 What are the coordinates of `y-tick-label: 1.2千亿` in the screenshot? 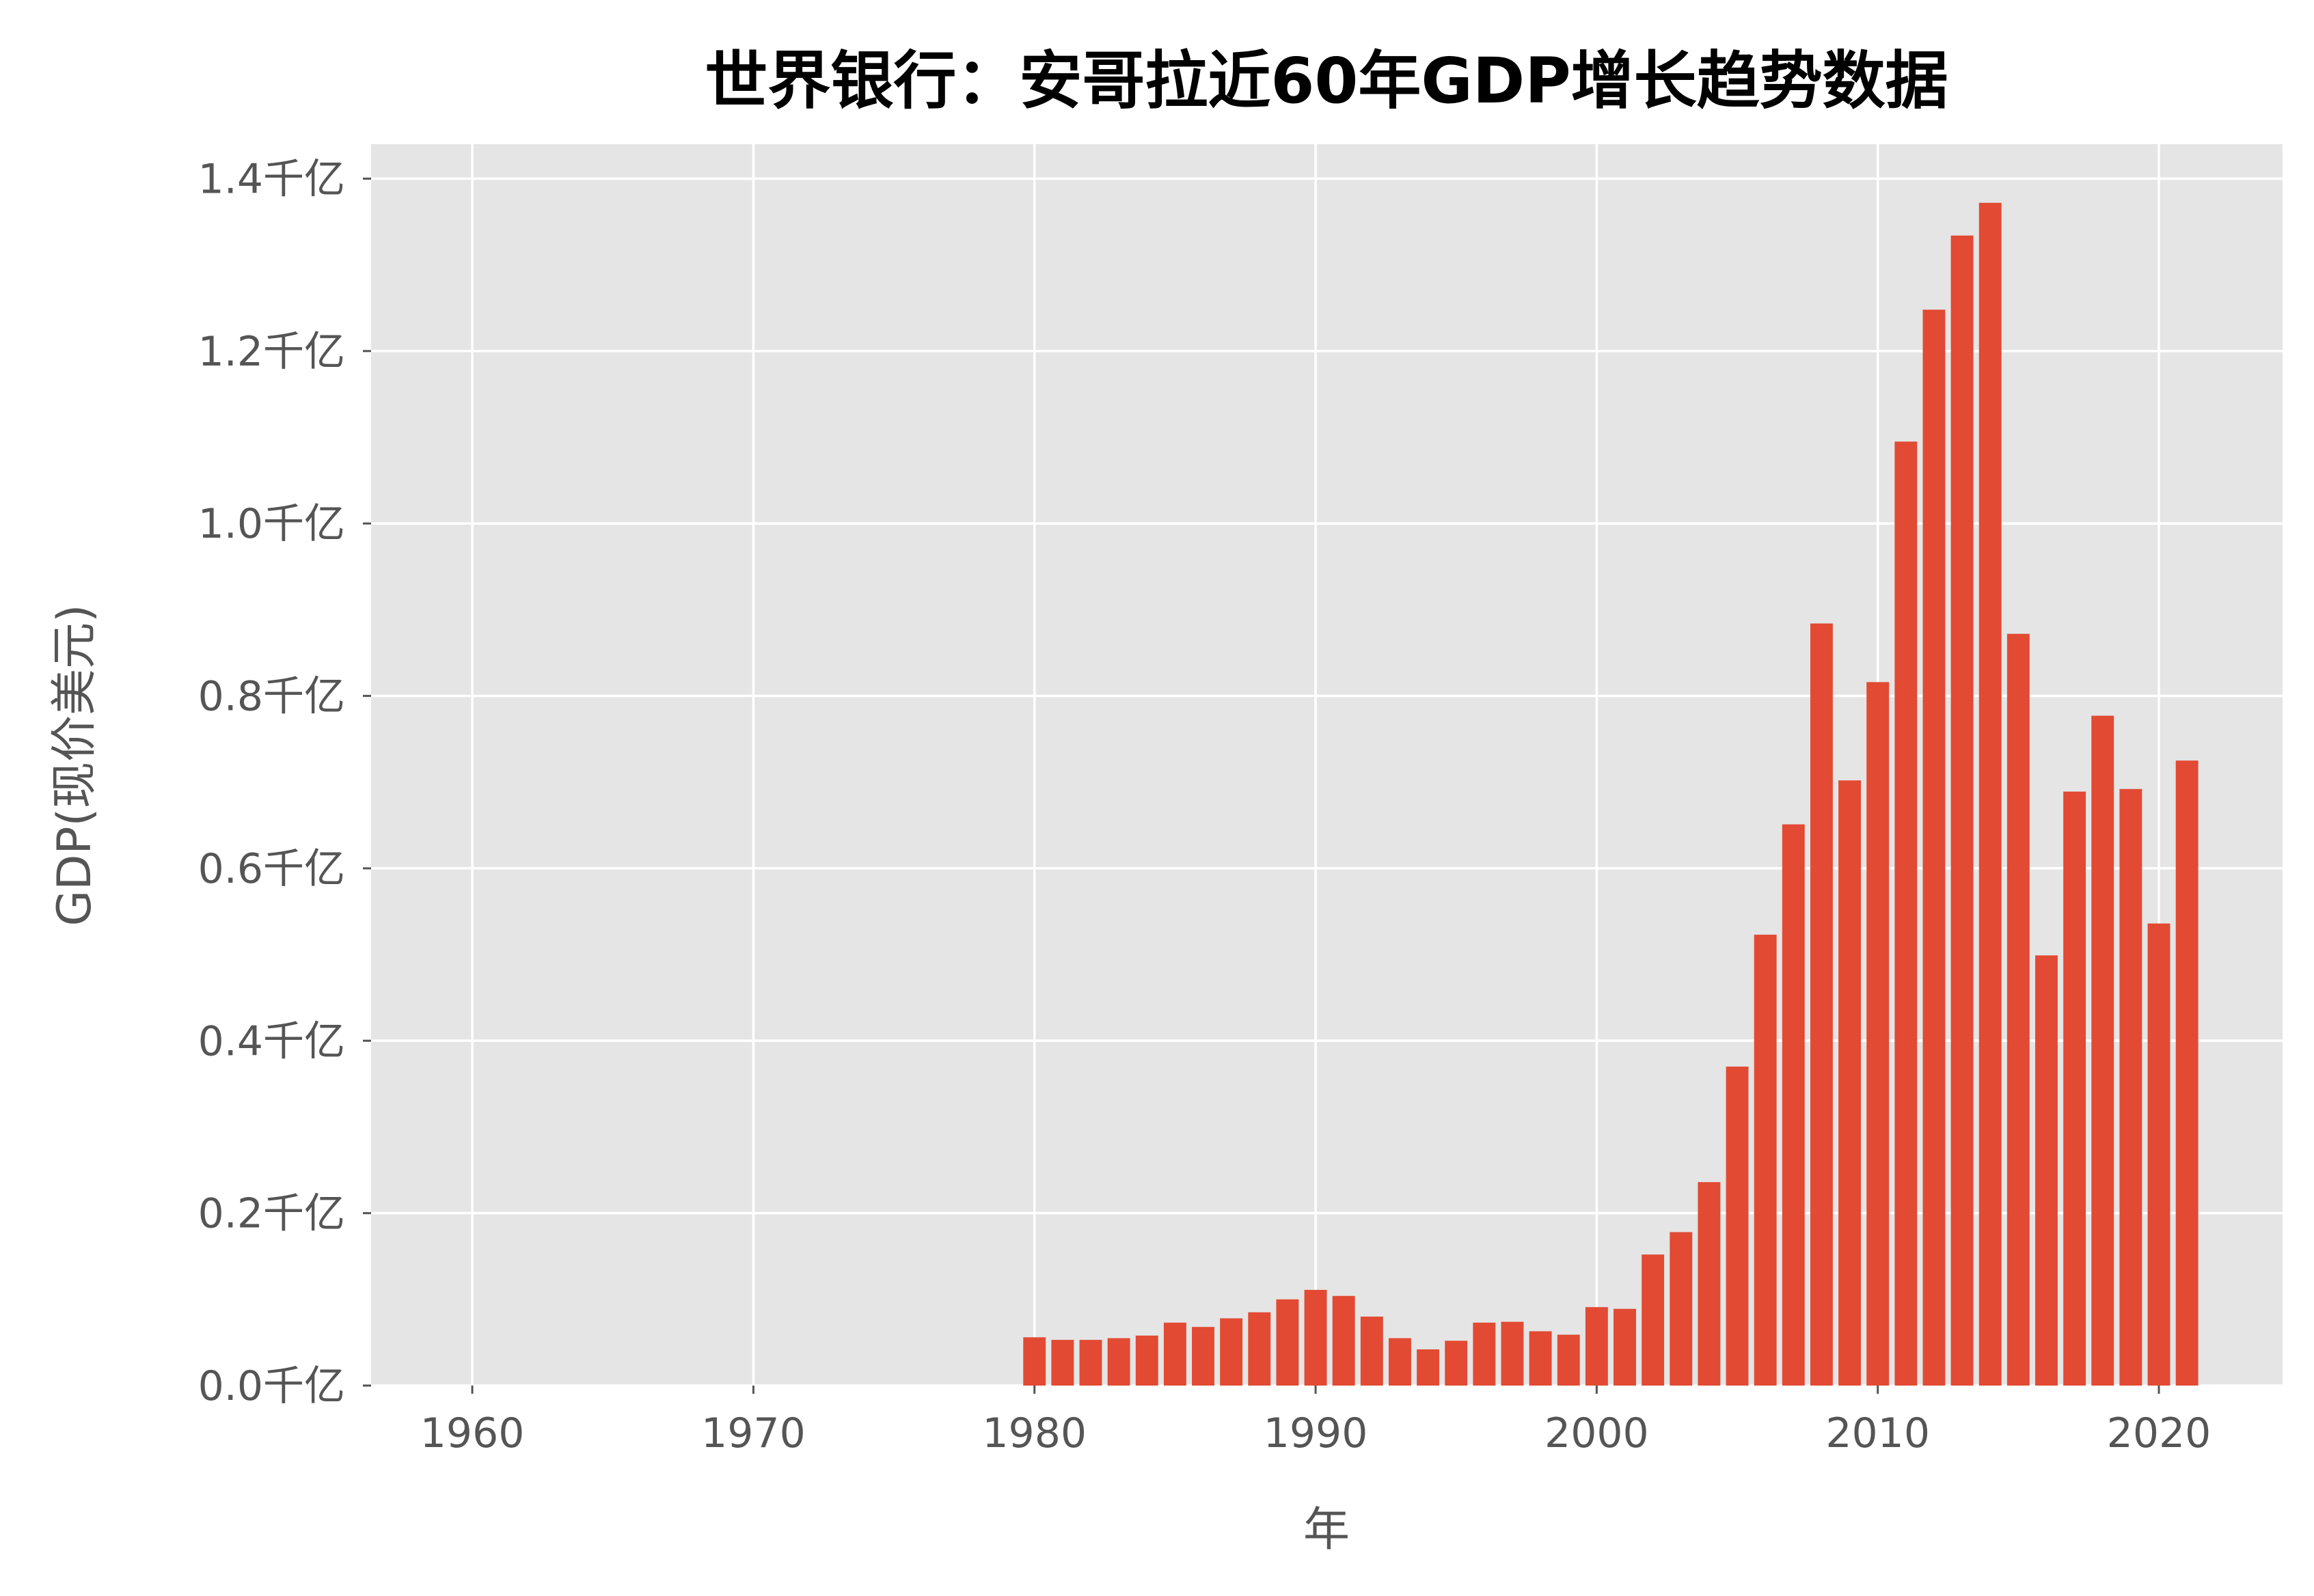 It's located at (271, 352).